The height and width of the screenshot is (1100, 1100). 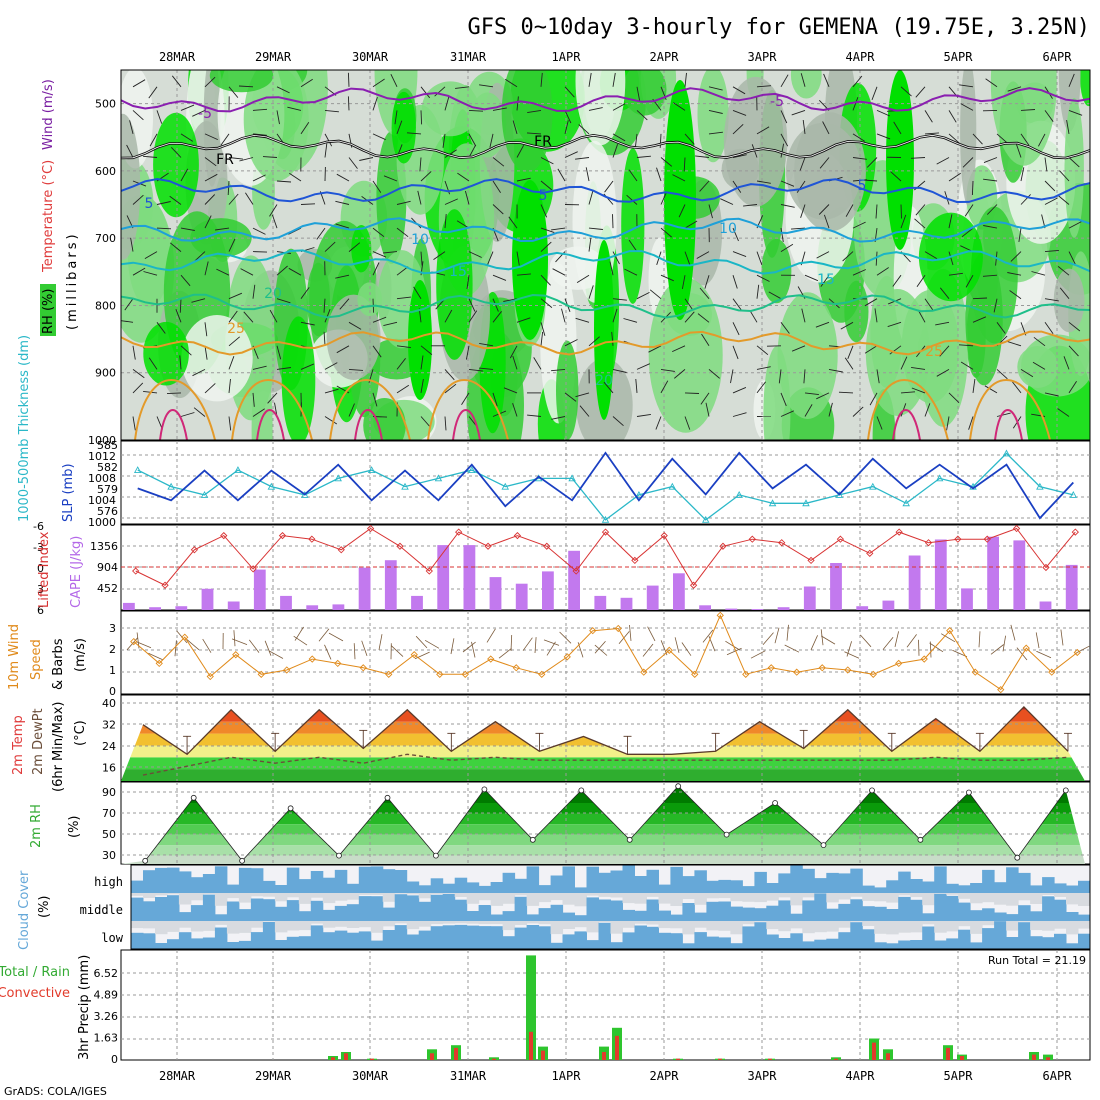 I want to click on contour-label-20: 20, so click(x=604, y=381).